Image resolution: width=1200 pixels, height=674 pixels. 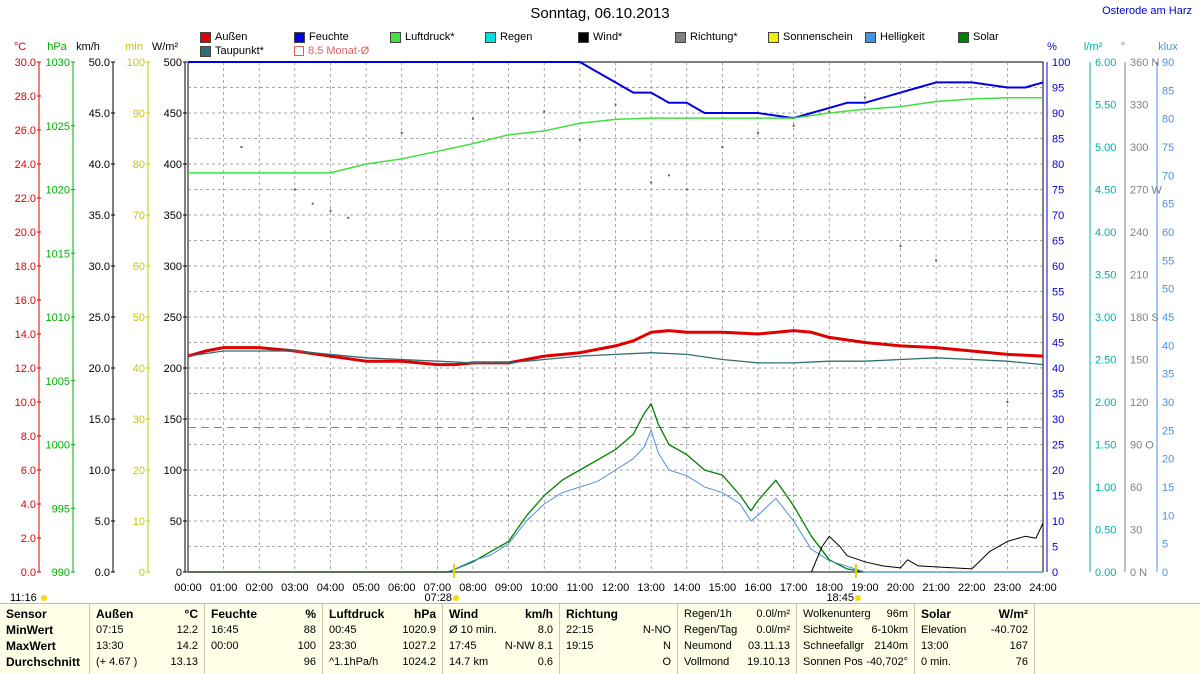 What do you see at coordinates (615, 348) in the screenshot?
I see `series-line-auen` at bounding box center [615, 348].